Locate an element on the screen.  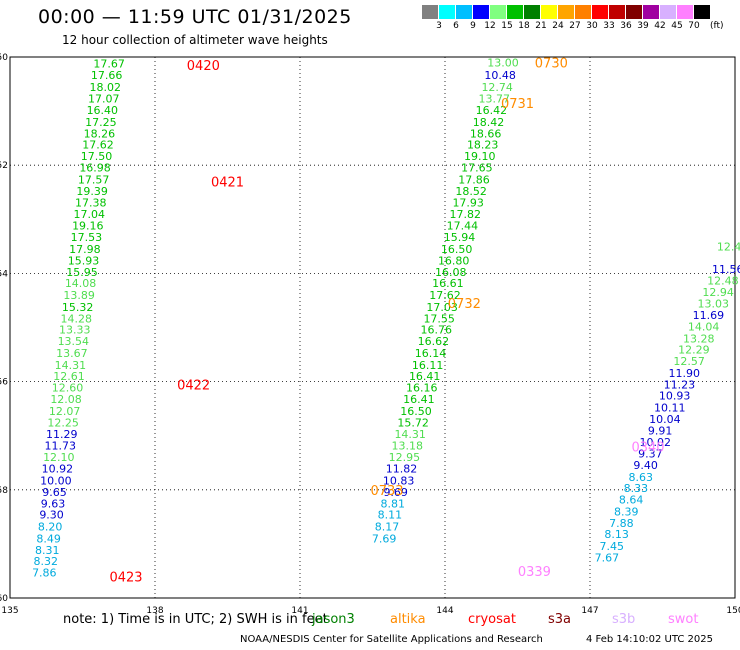
wave-height-value: 13.77 is located at coordinates (495, 99).